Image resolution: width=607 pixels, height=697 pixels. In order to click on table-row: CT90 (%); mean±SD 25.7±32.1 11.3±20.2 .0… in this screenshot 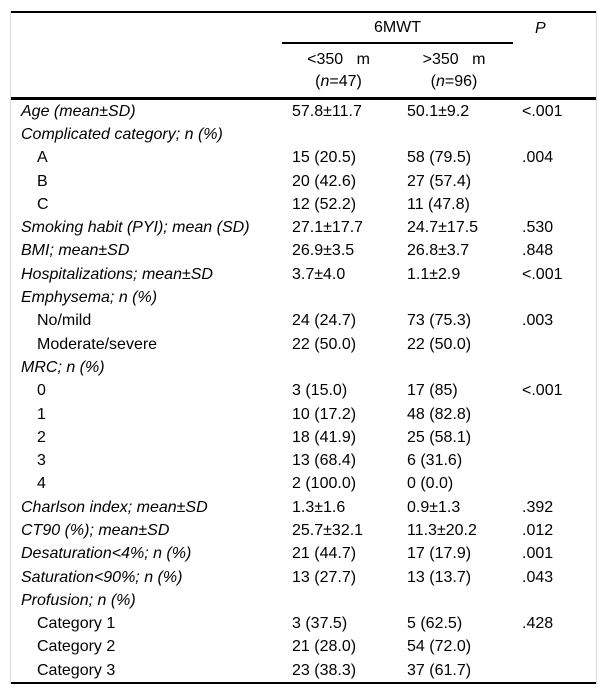, I will do `click(303, 530)`.